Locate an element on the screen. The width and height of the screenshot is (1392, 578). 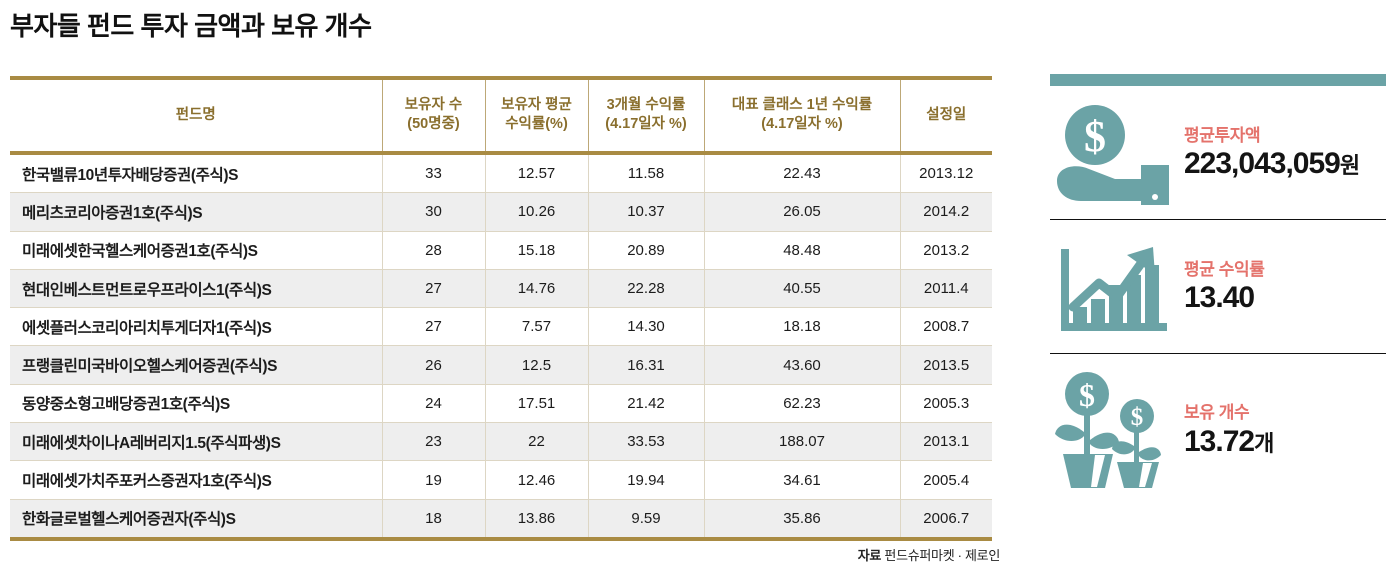
cell-fund-name: 에셋플러스코리아리치투게더자1(주식)S is located at coordinates (196, 327).